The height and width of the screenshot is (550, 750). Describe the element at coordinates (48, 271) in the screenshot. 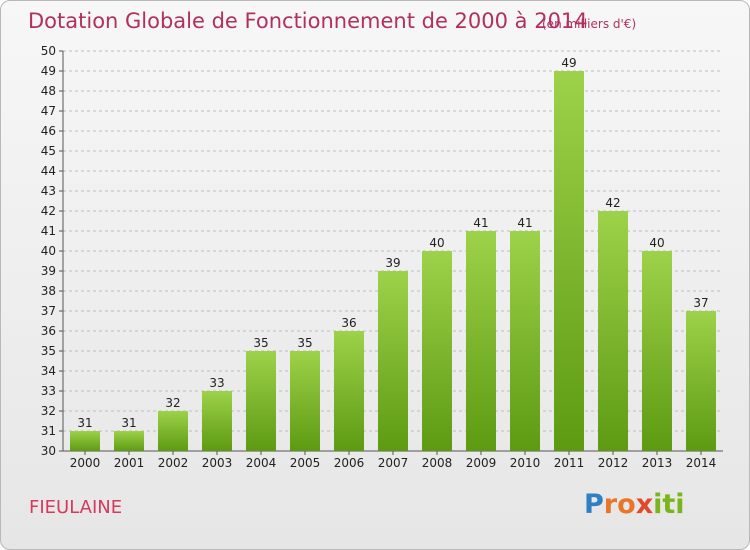

I see `y-tick-label: 39` at that location.